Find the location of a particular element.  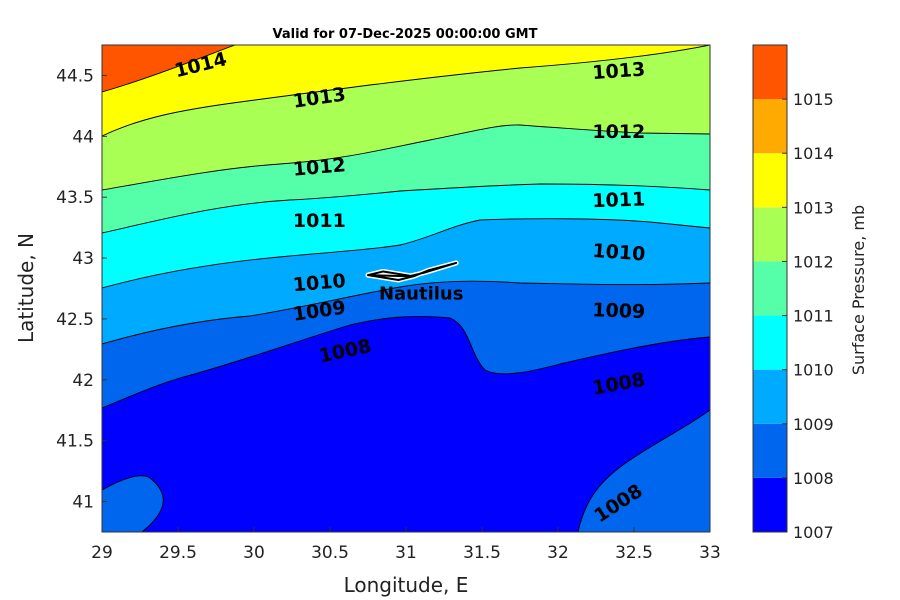

ship-track-layer: Nautilus is located at coordinates (414, 282).